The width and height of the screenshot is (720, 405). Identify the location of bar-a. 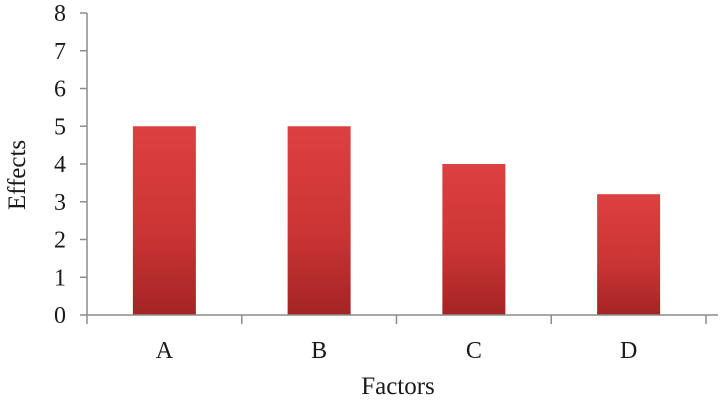
(164, 220).